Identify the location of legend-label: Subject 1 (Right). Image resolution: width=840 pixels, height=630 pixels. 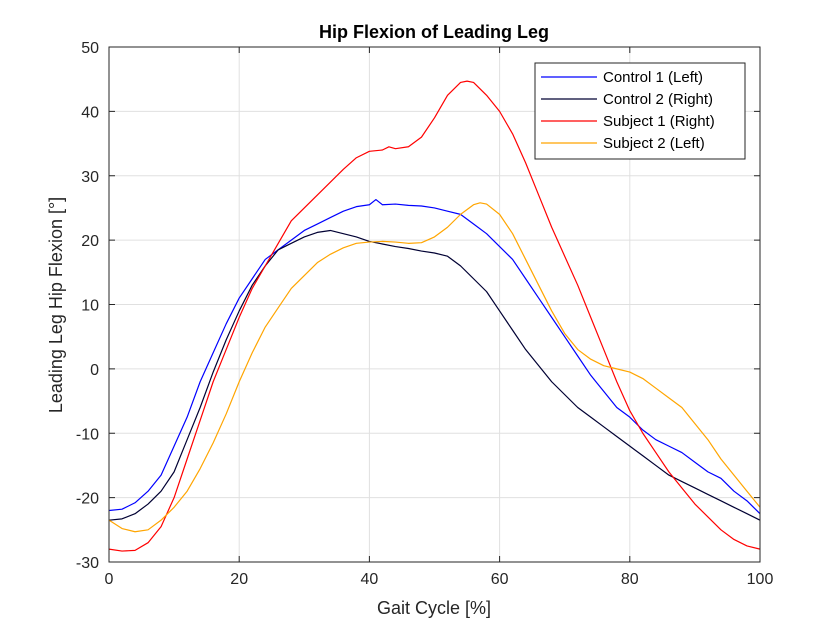
(659, 121).